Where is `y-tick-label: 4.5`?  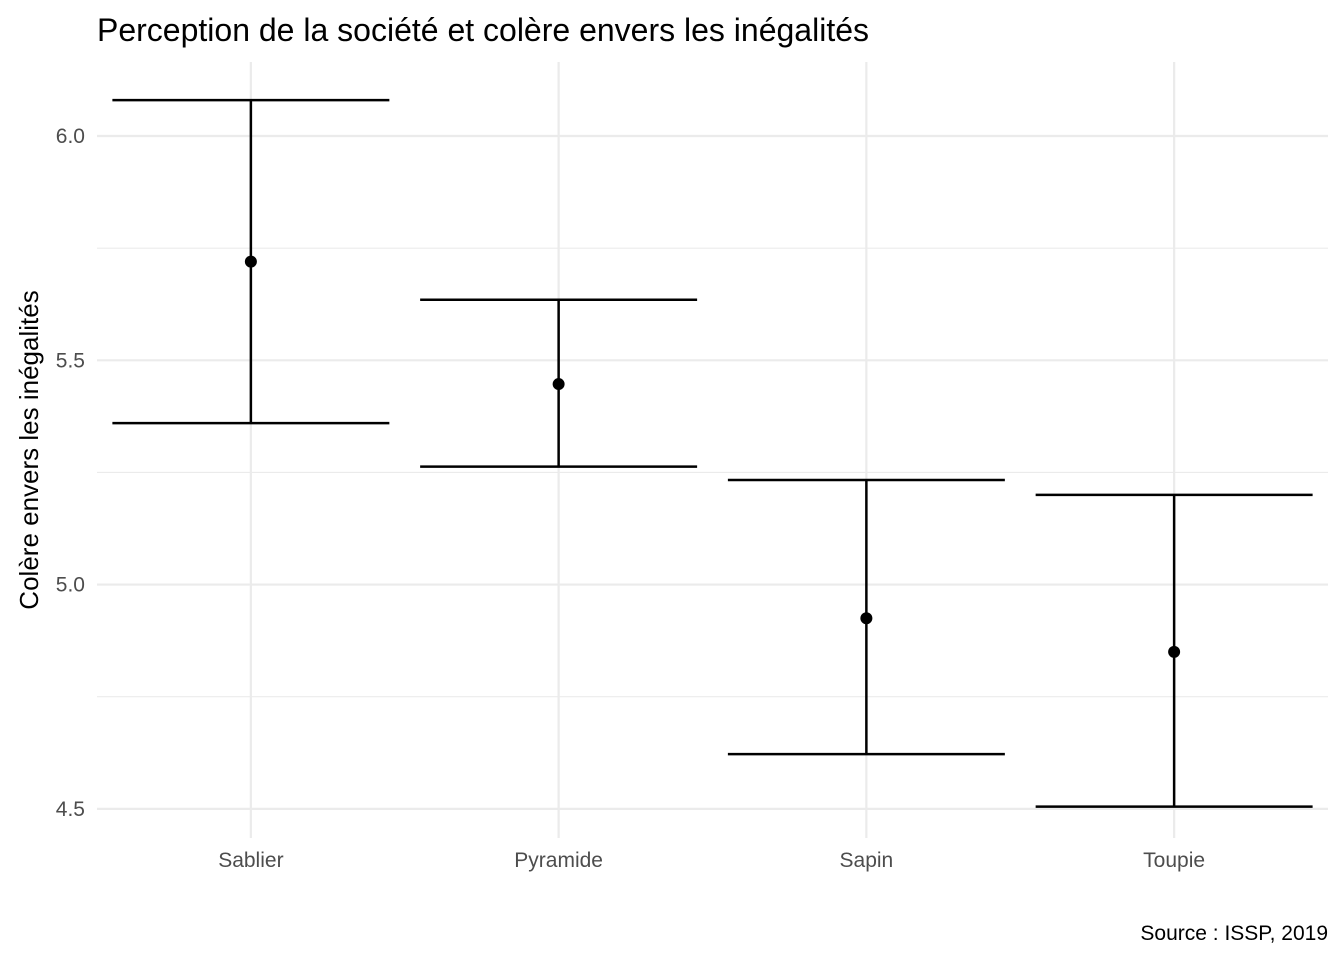
y-tick-label: 4.5 is located at coordinates (70, 809).